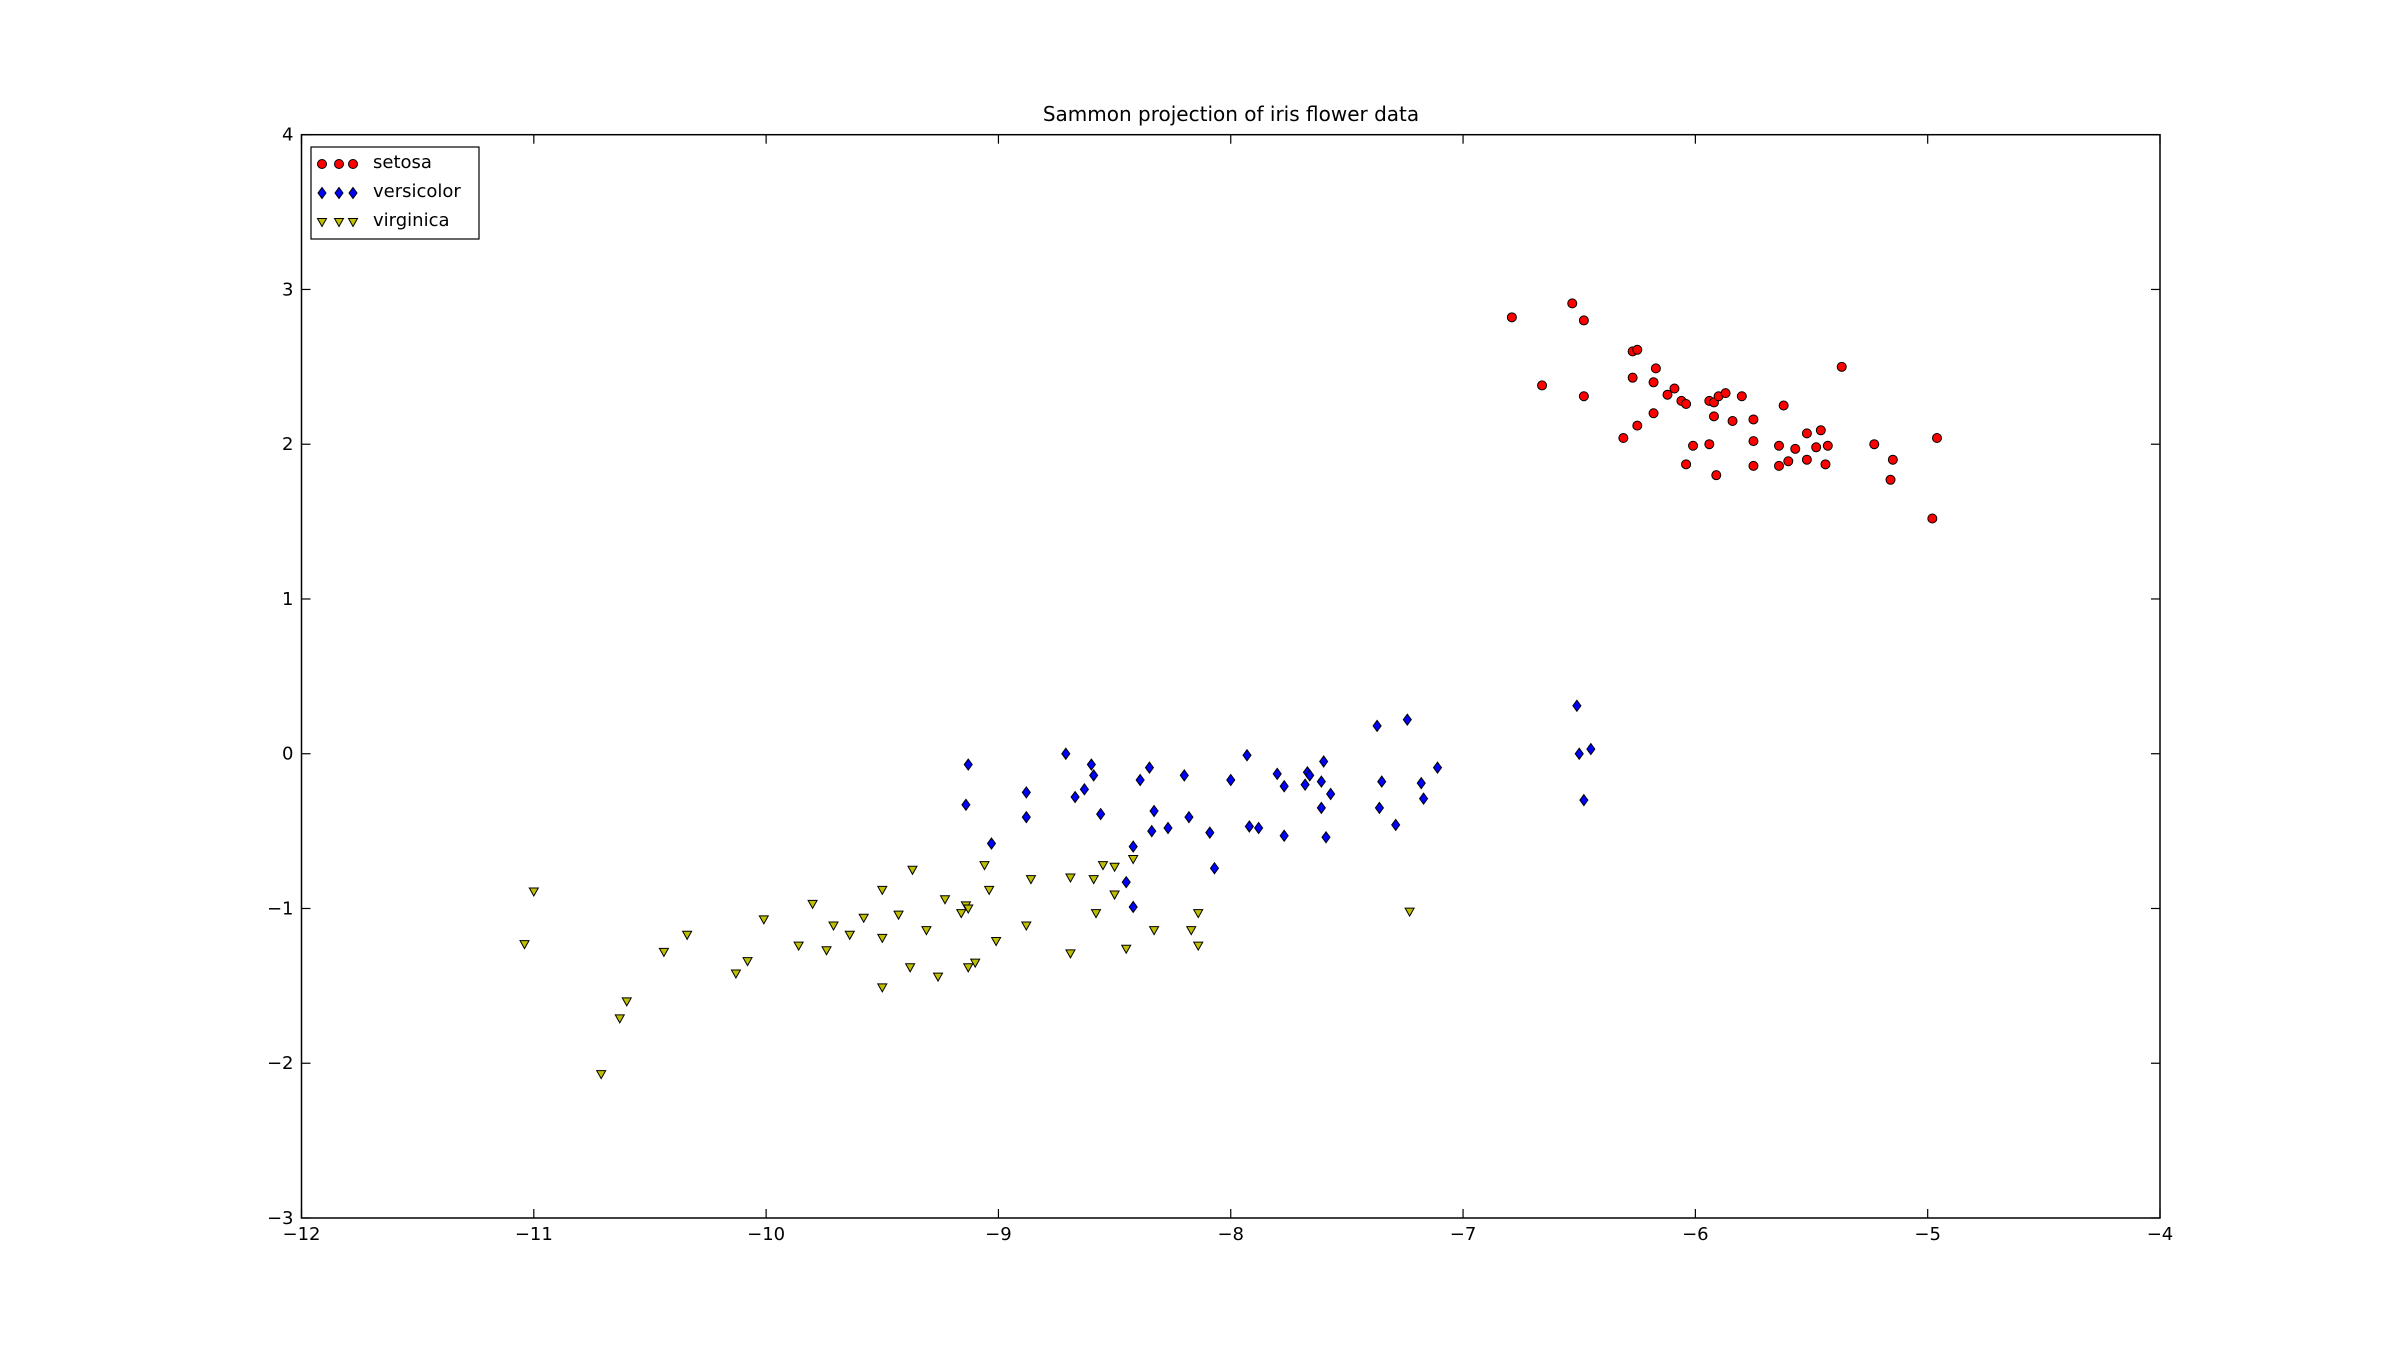 This screenshot has width=2400, height=1359. I want to click on y-tick-label: −1, so click(280, 908).